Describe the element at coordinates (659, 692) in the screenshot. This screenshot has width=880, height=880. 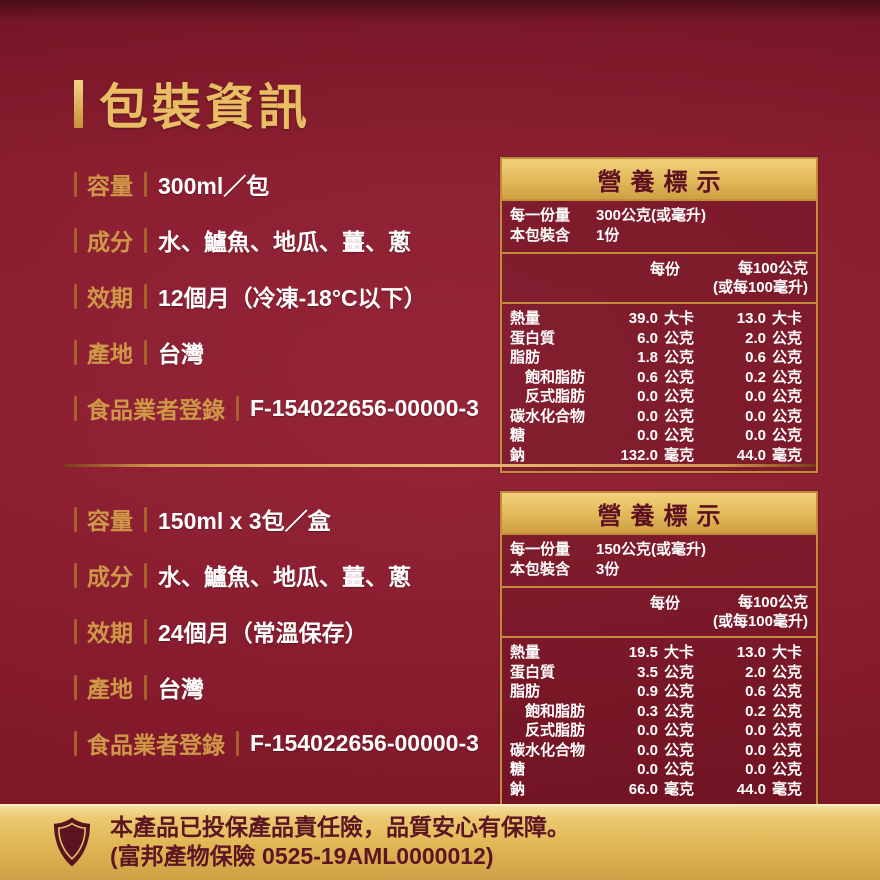
I see `nutrition-row: 脂肪 0.9 公克 0.6 公克` at that location.